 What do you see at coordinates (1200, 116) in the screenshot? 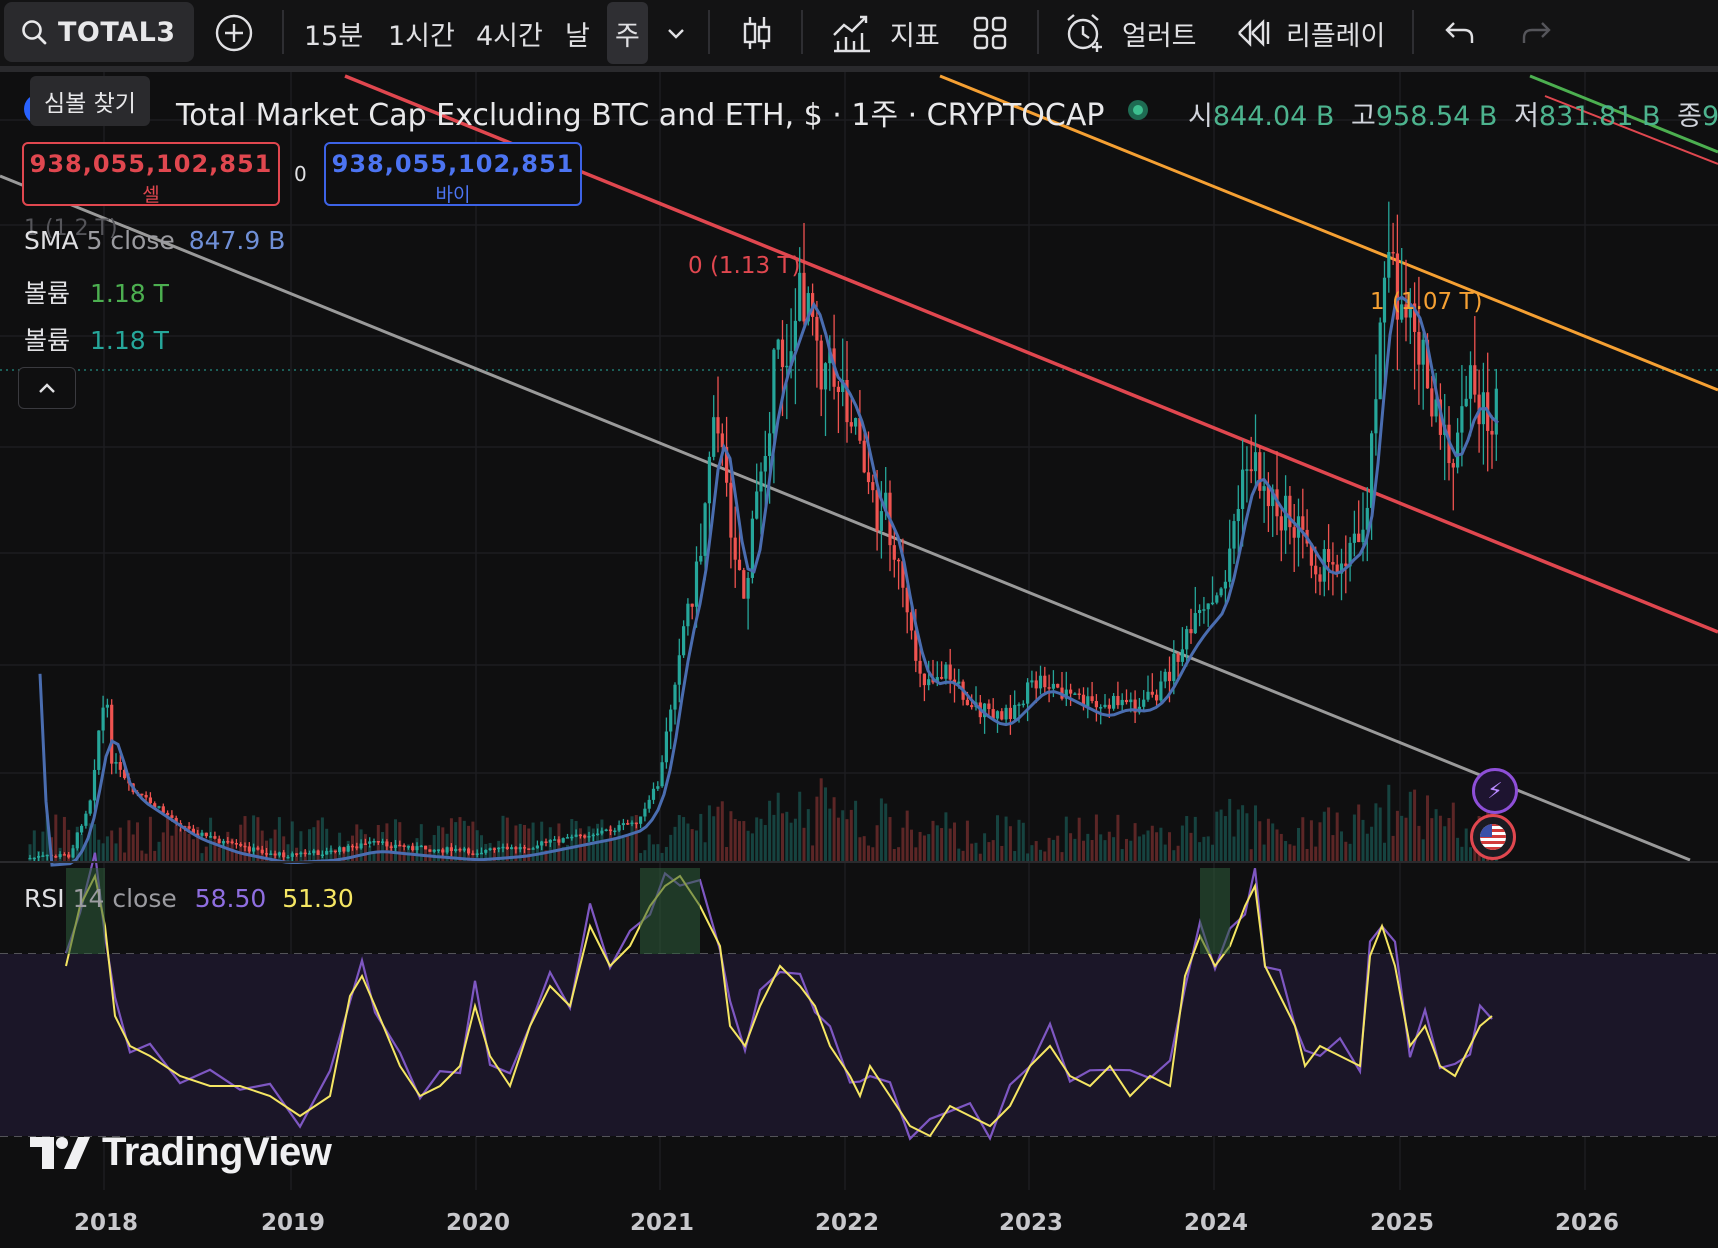
I see `open-label: 시` at bounding box center [1200, 116].